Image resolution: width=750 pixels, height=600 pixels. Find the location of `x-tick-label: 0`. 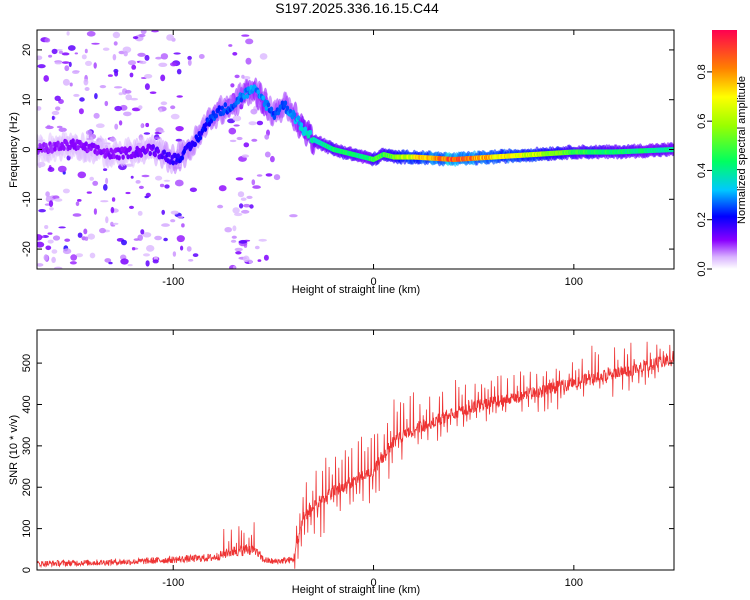

x-tick-label: 0 is located at coordinates (373, 583).